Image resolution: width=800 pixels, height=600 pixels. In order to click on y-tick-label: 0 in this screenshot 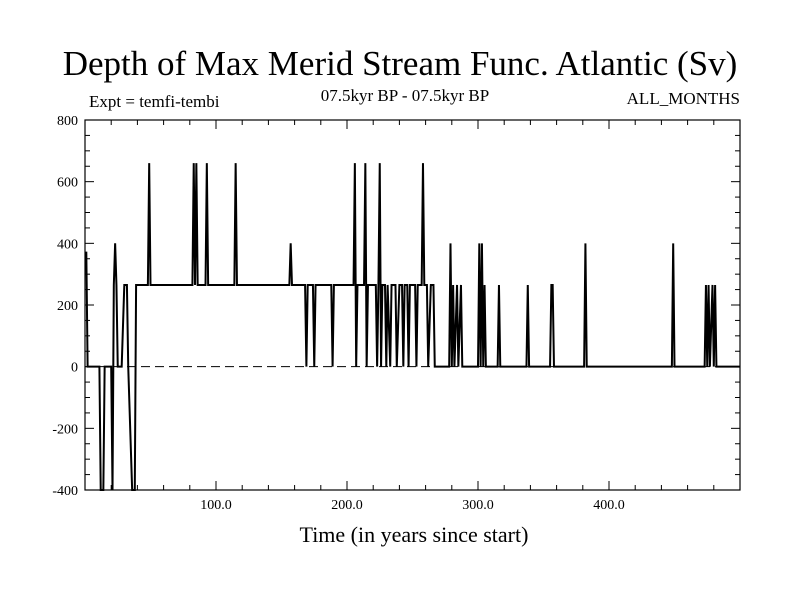, I will do `click(74, 368)`.